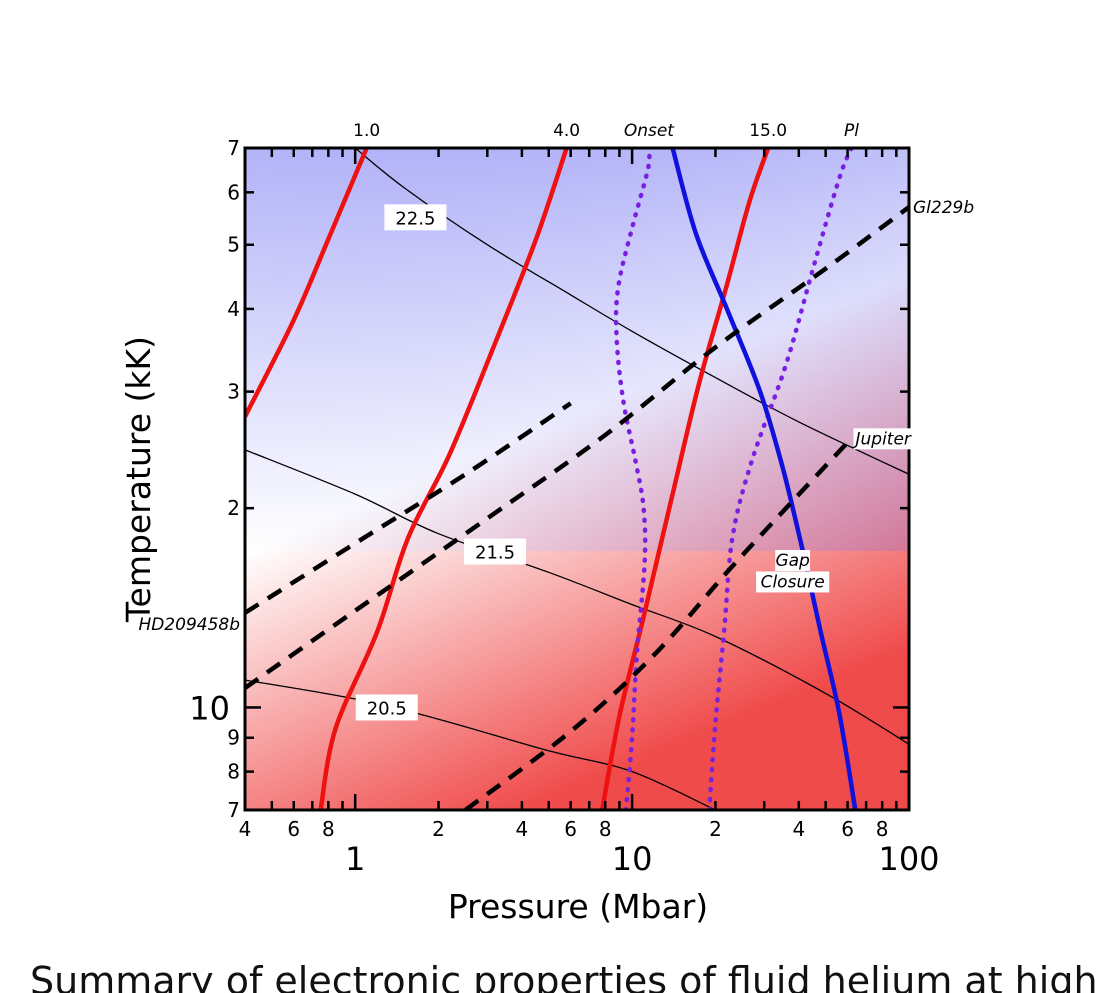 Image resolution: width=1096 pixels, height=993 pixels. What do you see at coordinates (355, 859) in the screenshot?
I see `x-major-tick-label: 1` at bounding box center [355, 859].